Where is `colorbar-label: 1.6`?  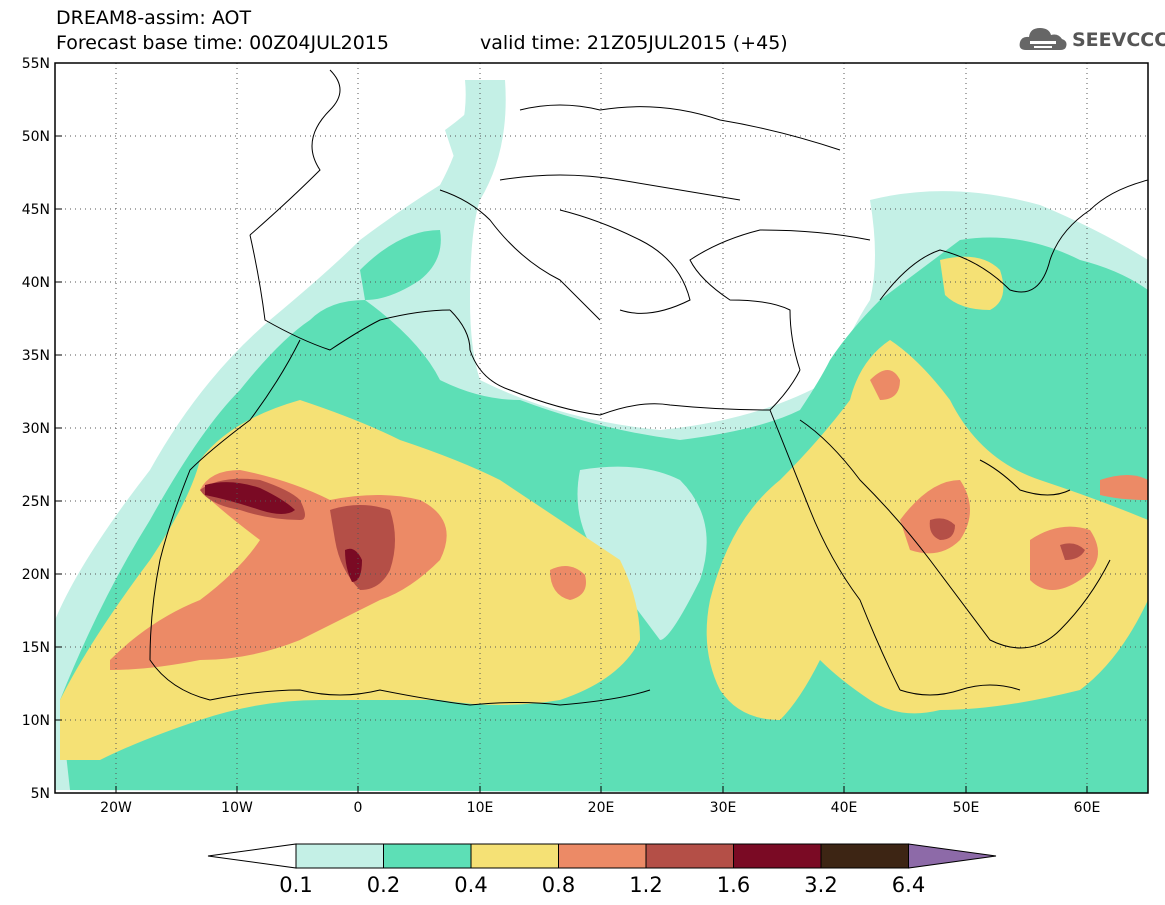
colorbar-label: 1.6 is located at coordinates (733, 885).